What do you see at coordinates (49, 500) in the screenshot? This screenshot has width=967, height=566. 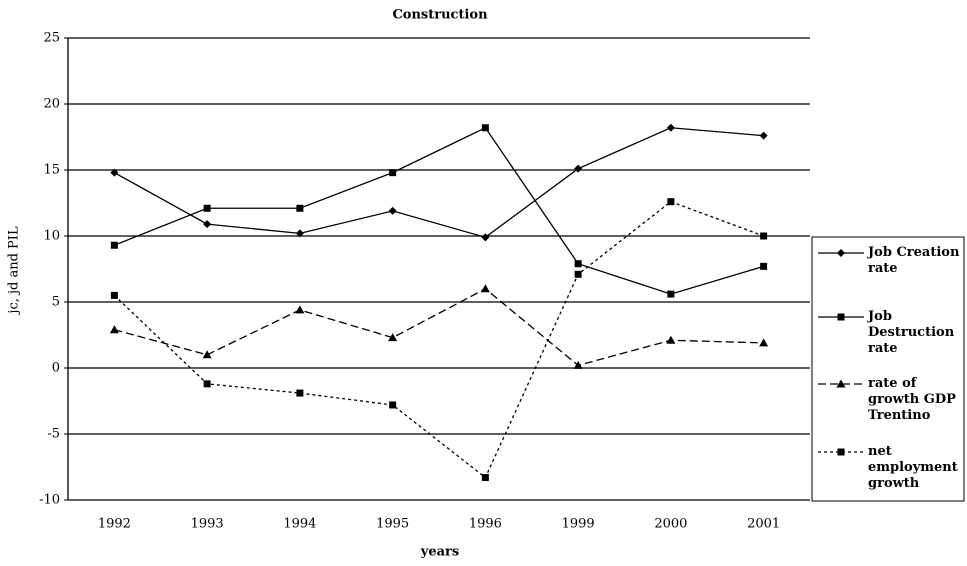 I see `y-tick-label: -10` at bounding box center [49, 500].